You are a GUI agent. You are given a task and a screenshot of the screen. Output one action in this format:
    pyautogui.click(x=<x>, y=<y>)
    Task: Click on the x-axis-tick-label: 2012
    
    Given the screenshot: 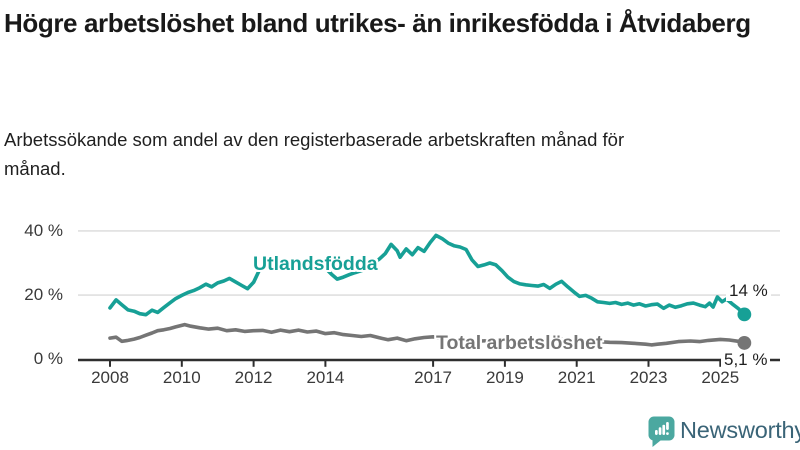 What is the action you would take?
    pyautogui.click(x=253, y=377)
    